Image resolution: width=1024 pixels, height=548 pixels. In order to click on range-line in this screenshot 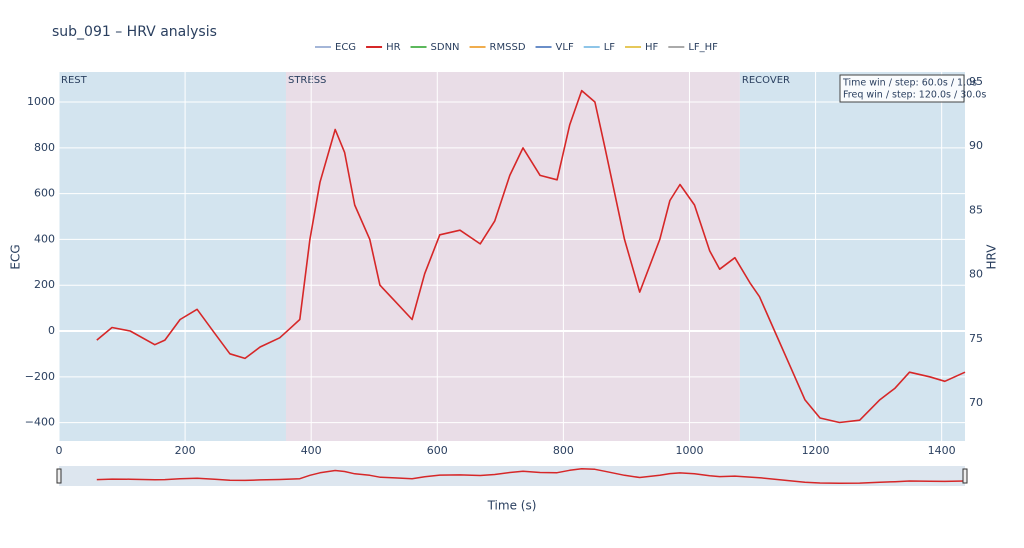, I will do `click(531, 476)`.